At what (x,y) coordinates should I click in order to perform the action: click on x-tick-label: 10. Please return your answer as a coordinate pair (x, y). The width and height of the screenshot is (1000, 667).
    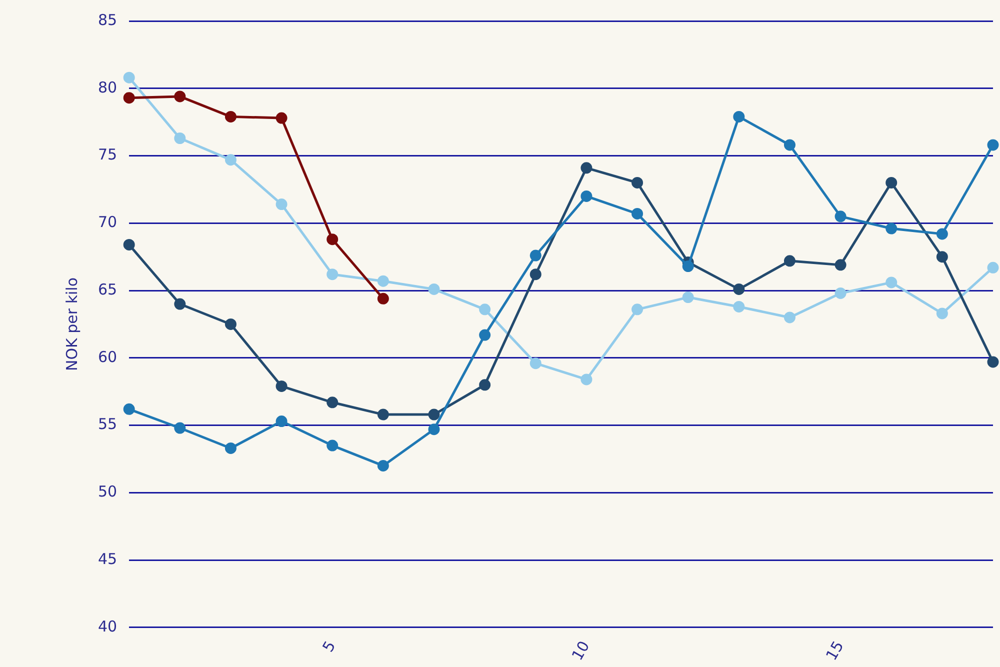
    Looking at the image, I should click on (581, 651).